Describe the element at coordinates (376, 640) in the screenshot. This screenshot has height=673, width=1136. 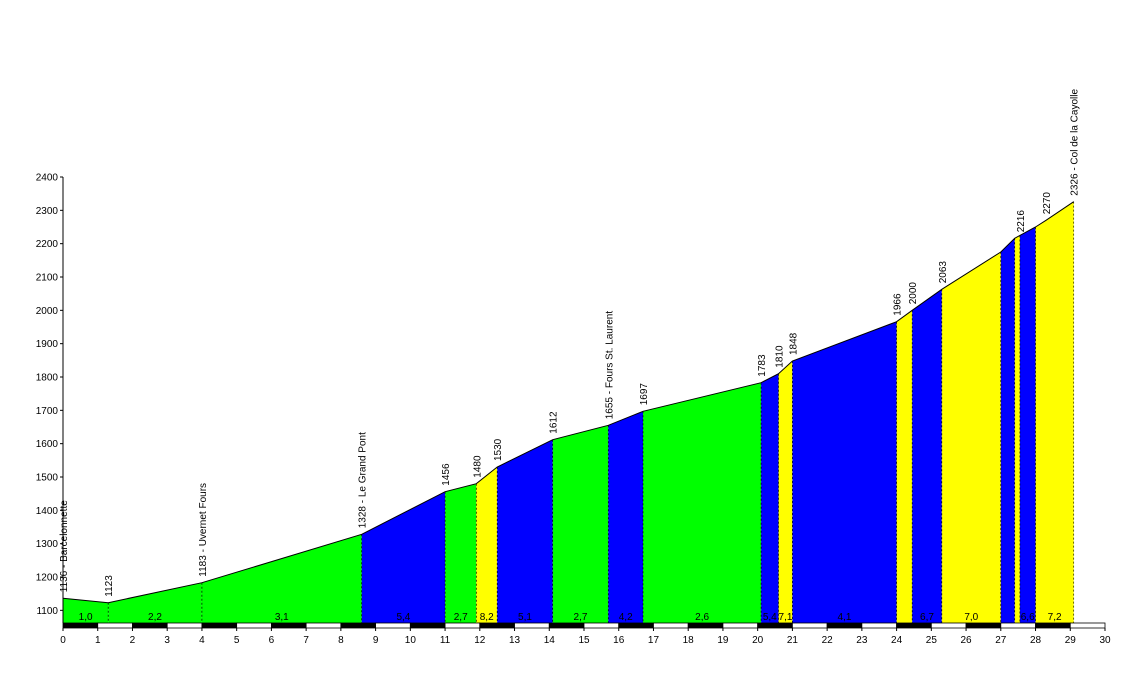
I see `x-tick-label: 9` at that location.